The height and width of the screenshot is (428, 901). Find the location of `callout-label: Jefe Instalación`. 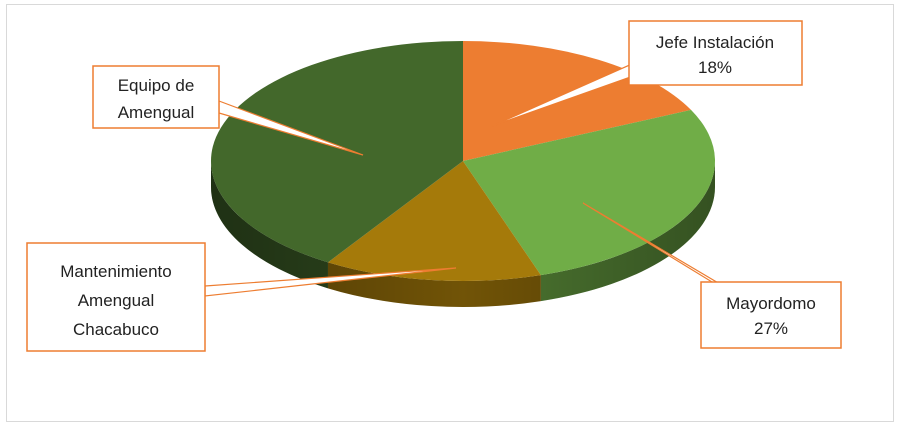

callout-label: Jefe Instalación is located at coordinates (715, 42).